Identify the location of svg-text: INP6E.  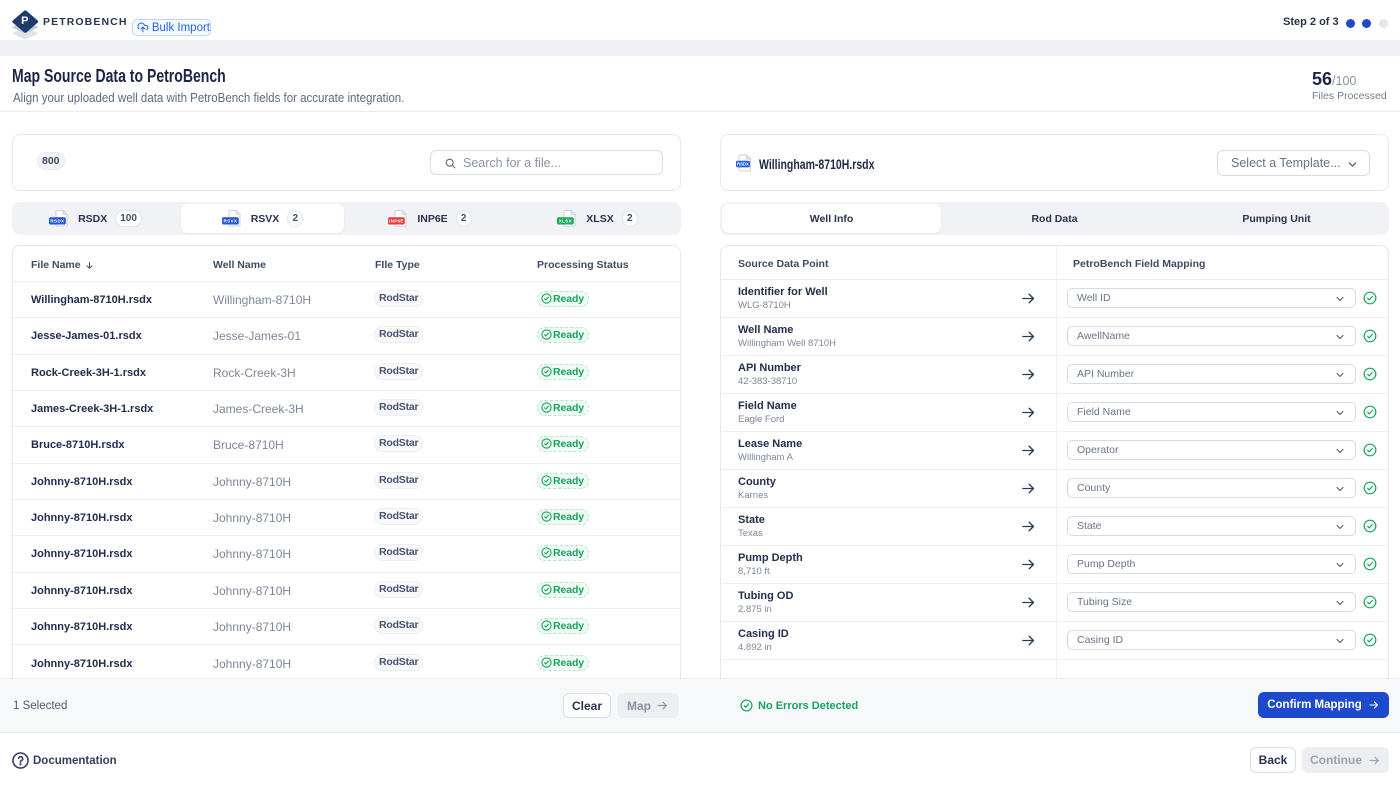
(396, 221).